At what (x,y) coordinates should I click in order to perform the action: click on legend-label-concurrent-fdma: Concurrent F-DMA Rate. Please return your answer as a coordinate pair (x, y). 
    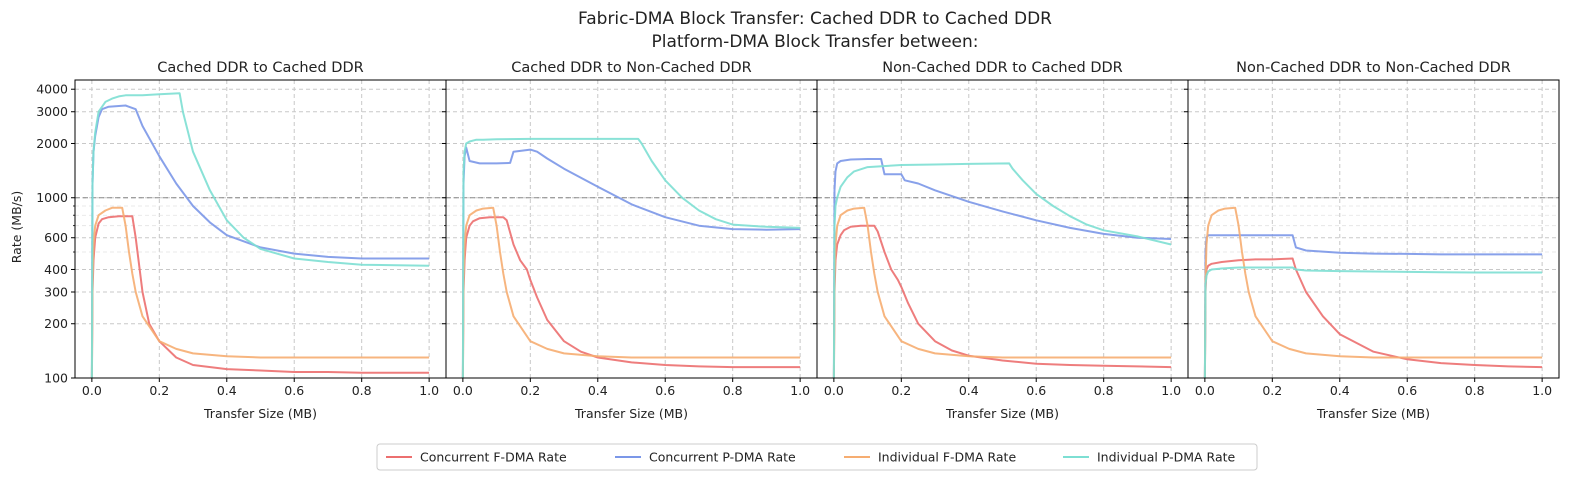
    Looking at the image, I should click on (493, 457).